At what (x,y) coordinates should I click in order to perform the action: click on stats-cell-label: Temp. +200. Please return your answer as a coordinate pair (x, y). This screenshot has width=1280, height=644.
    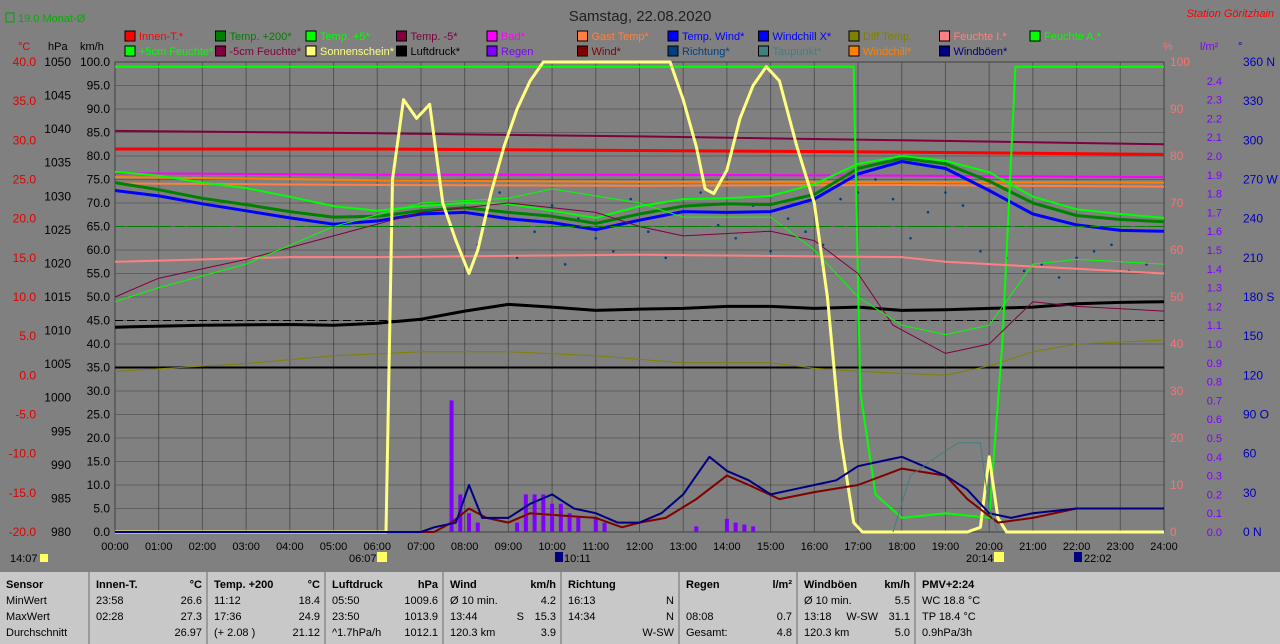
    Looking at the image, I should click on (244, 585).